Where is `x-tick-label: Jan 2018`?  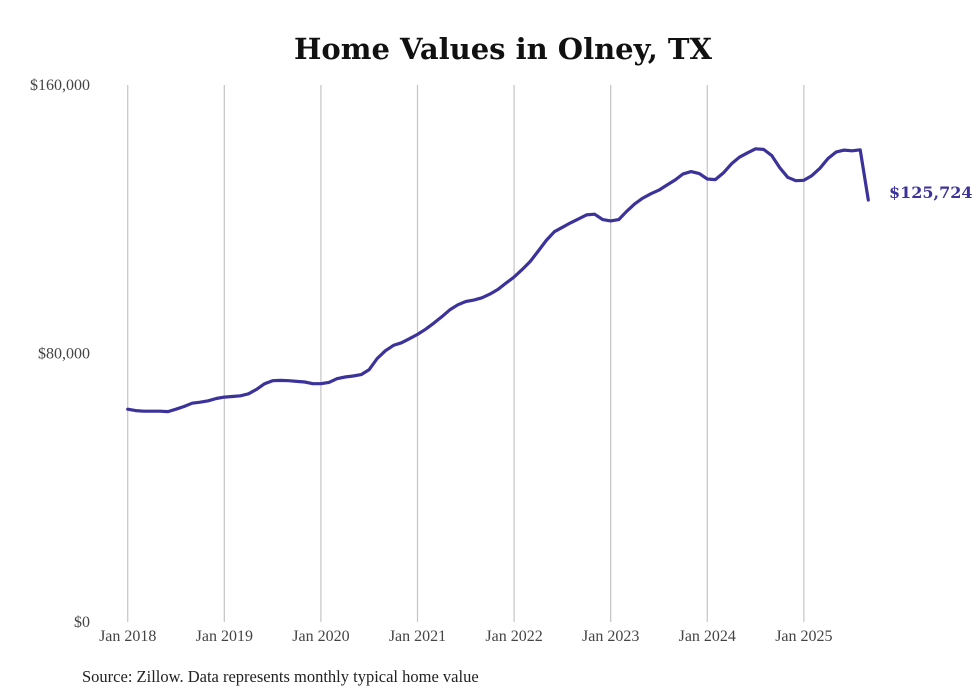
x-tick-label: Jan 2018 is located at coordinates (127, 636).